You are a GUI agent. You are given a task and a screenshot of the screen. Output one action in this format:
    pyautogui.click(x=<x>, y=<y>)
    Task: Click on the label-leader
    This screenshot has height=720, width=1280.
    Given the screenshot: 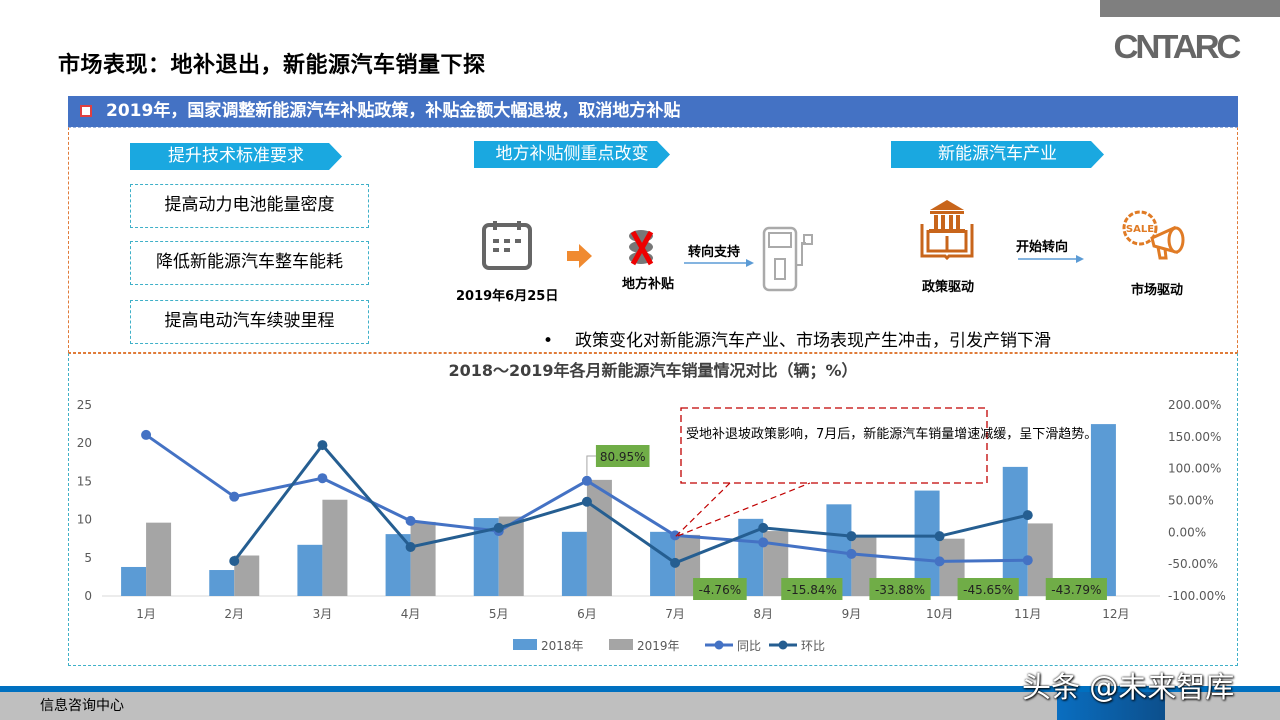 What is the action you would take?
    pyautogui.click(x=591, y=465)
    